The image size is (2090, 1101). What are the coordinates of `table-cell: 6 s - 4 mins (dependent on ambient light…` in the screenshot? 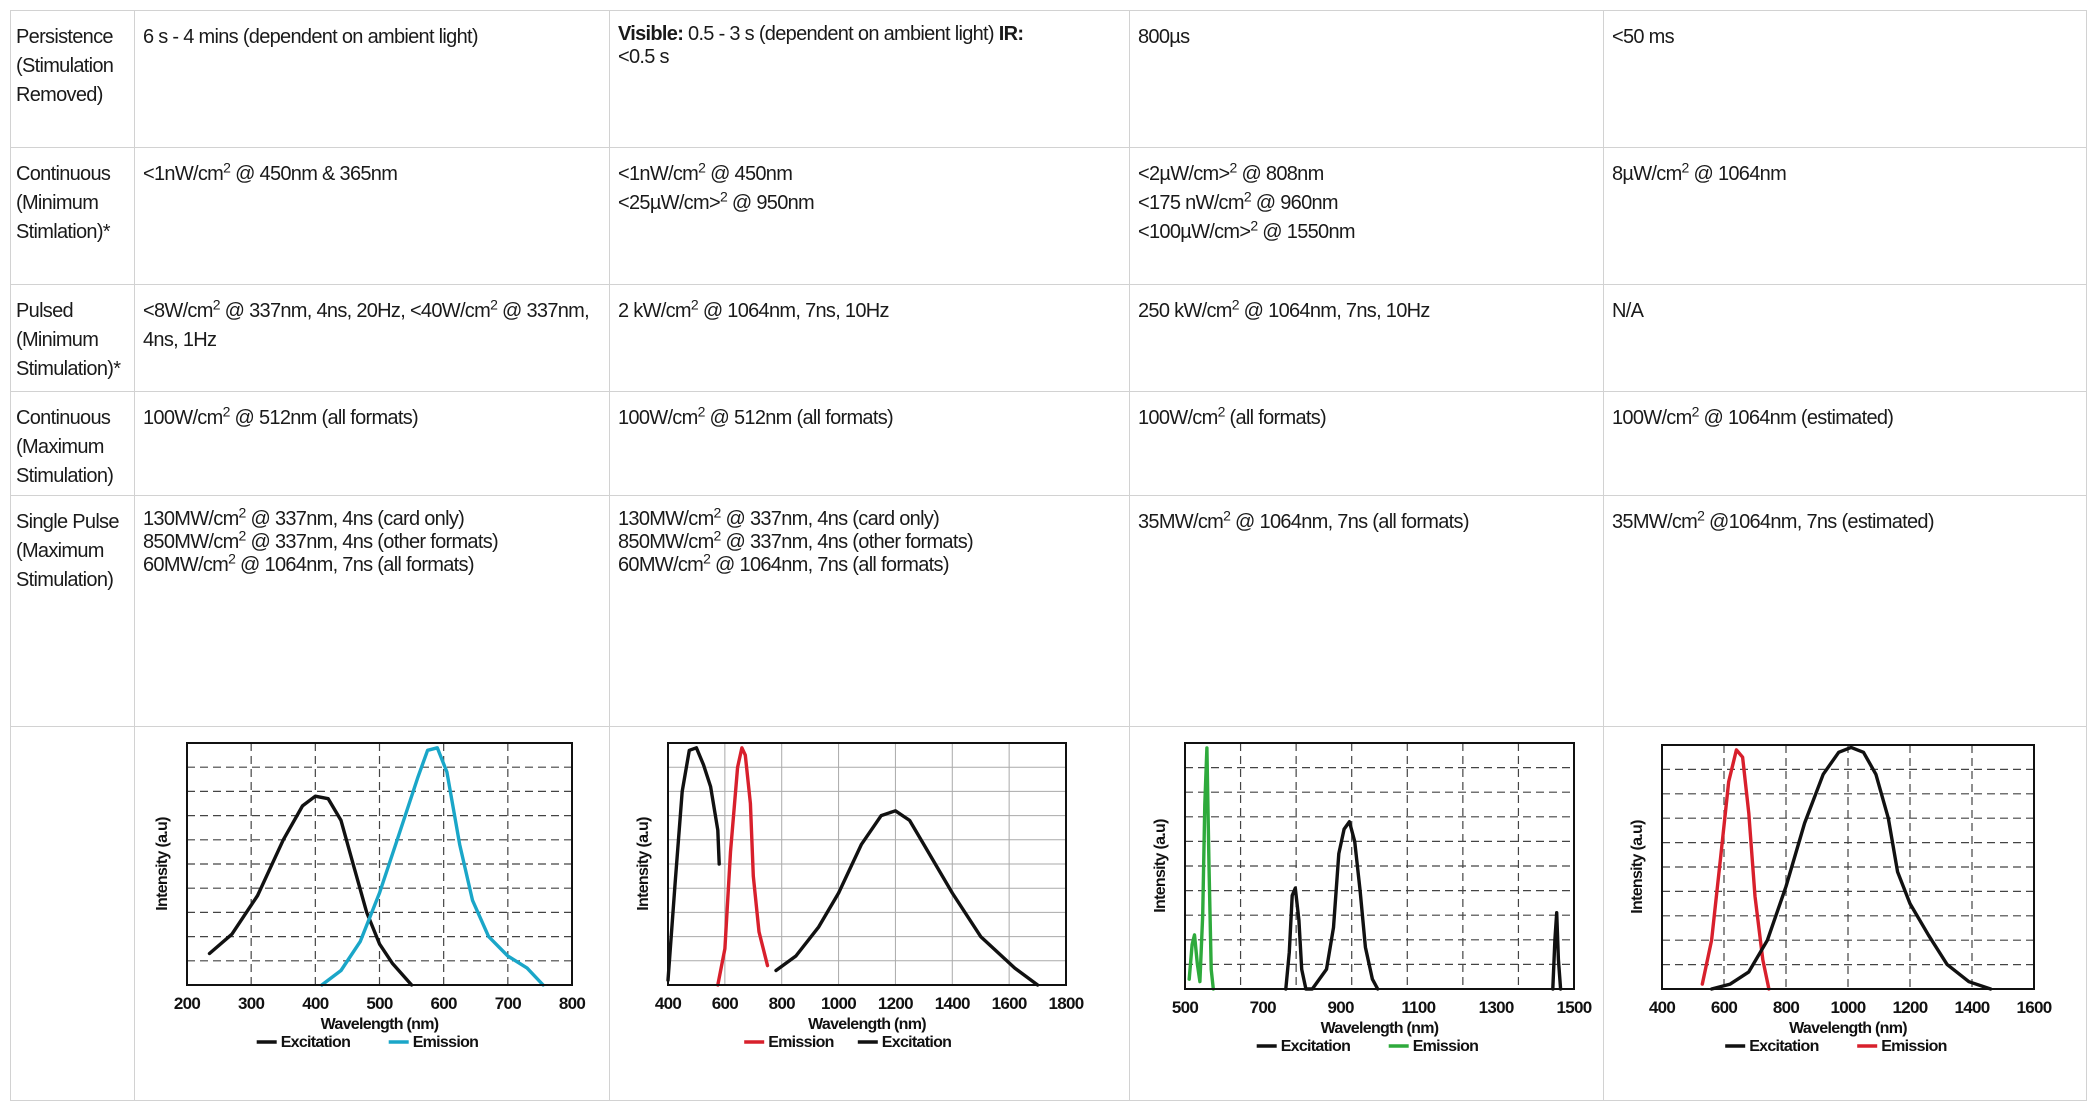 It's located at (372, 79).